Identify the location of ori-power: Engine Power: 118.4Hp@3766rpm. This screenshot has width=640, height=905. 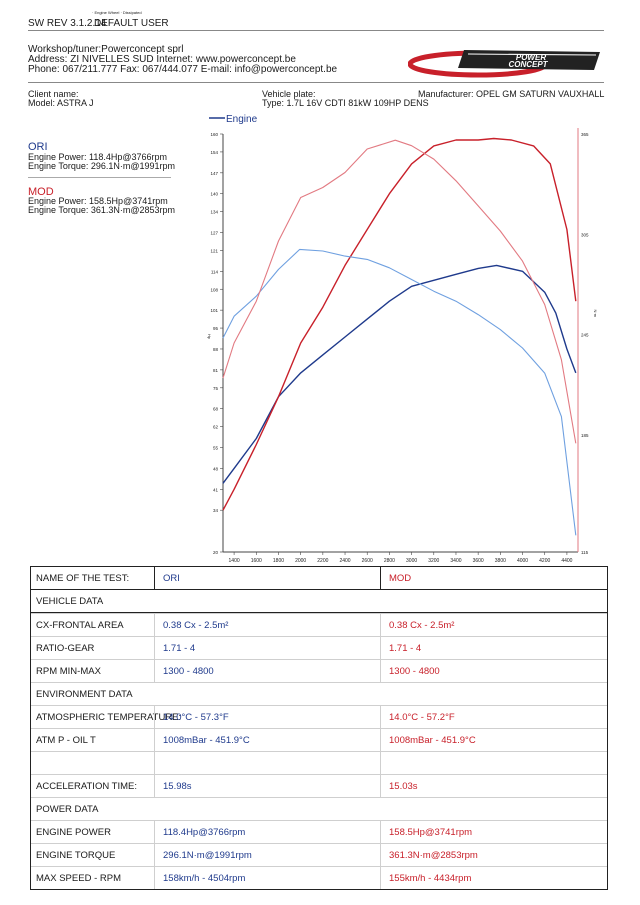
(98, 157).